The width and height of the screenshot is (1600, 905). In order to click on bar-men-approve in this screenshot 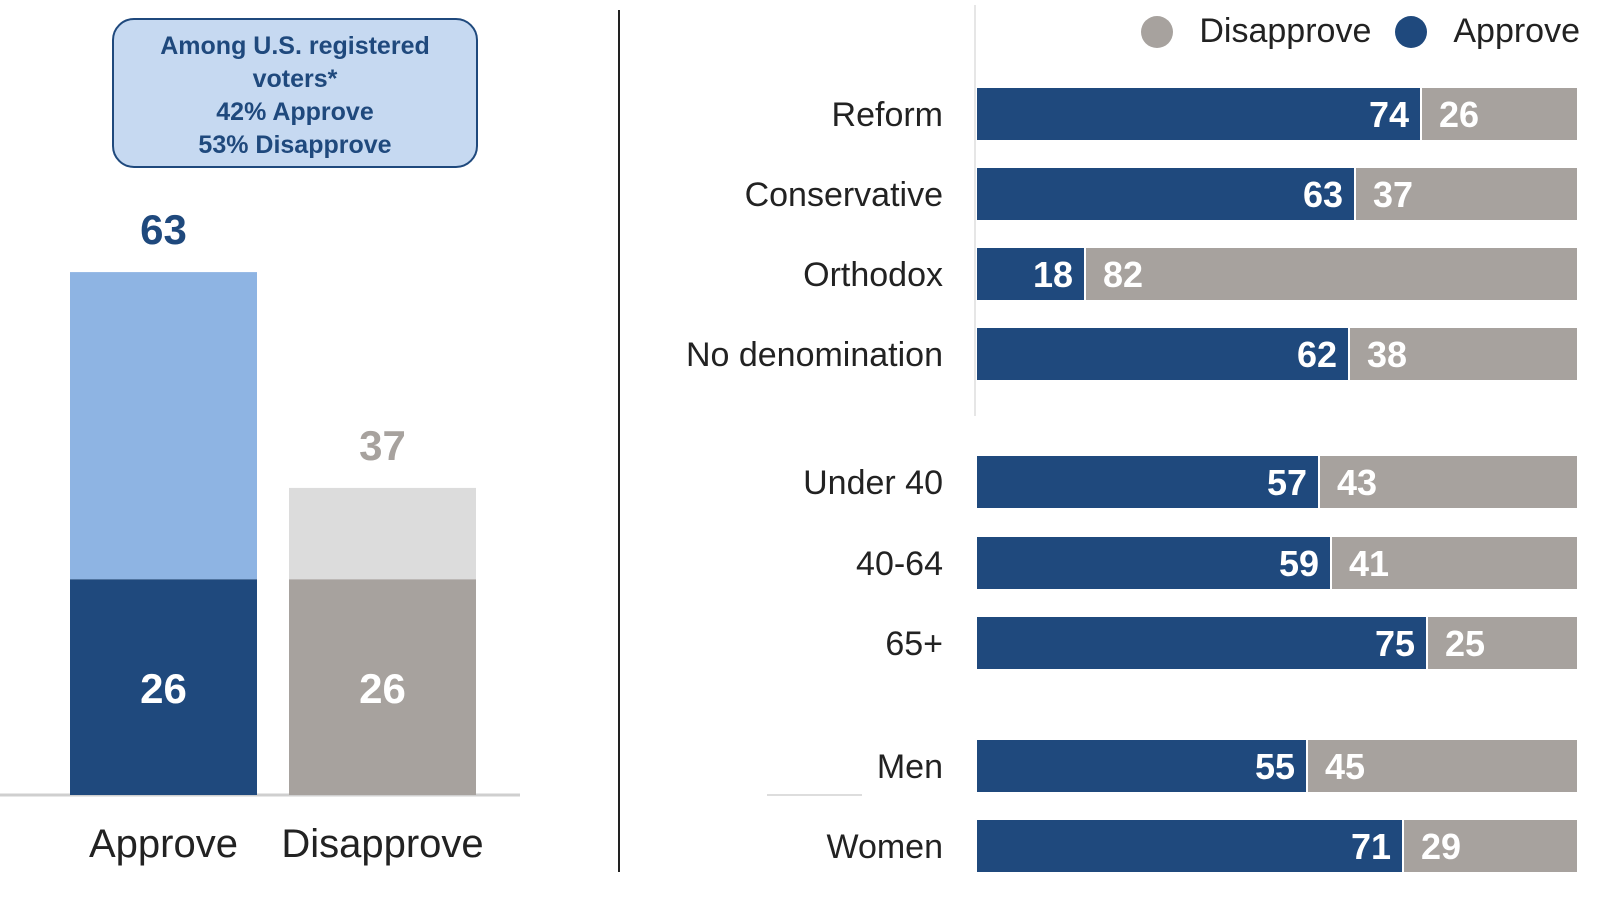, I will do `click(1142, 766)`.